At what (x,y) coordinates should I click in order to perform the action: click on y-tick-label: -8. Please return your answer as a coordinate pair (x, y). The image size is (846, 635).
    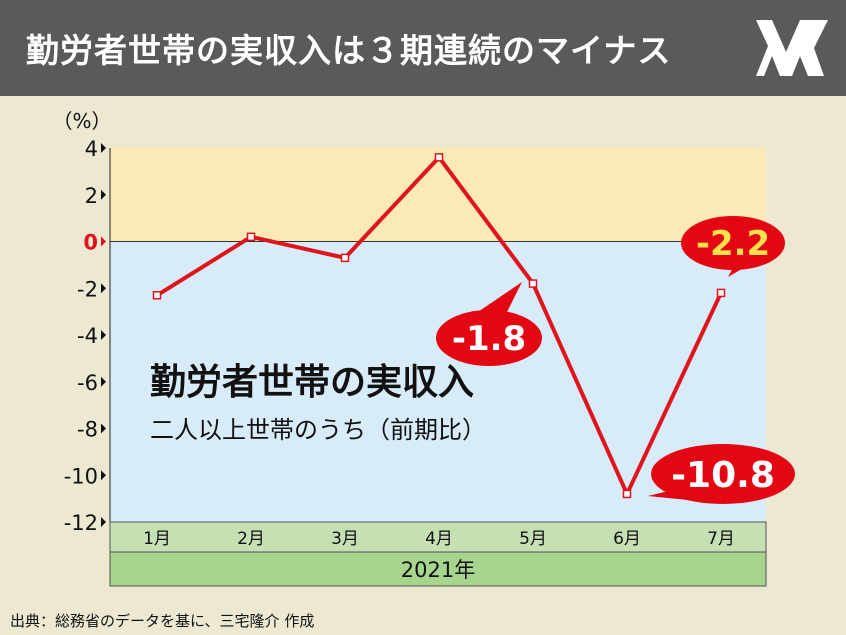
    Looking at the image, I should click on (87, 430).